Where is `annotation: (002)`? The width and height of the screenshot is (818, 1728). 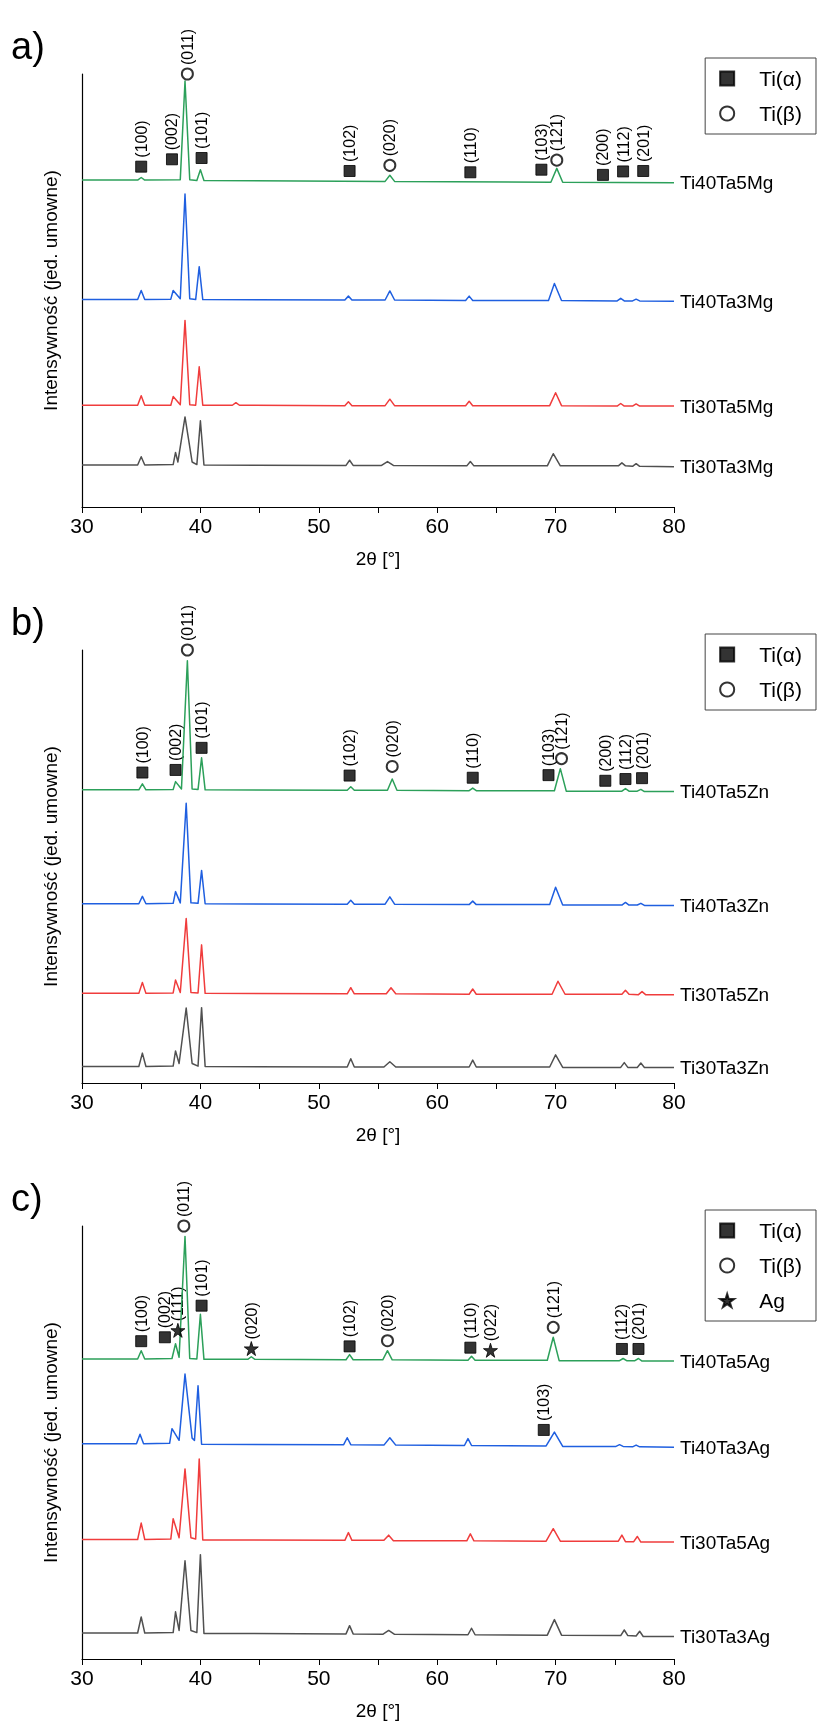
annotation: (002) is located at coordinates (172, 131).